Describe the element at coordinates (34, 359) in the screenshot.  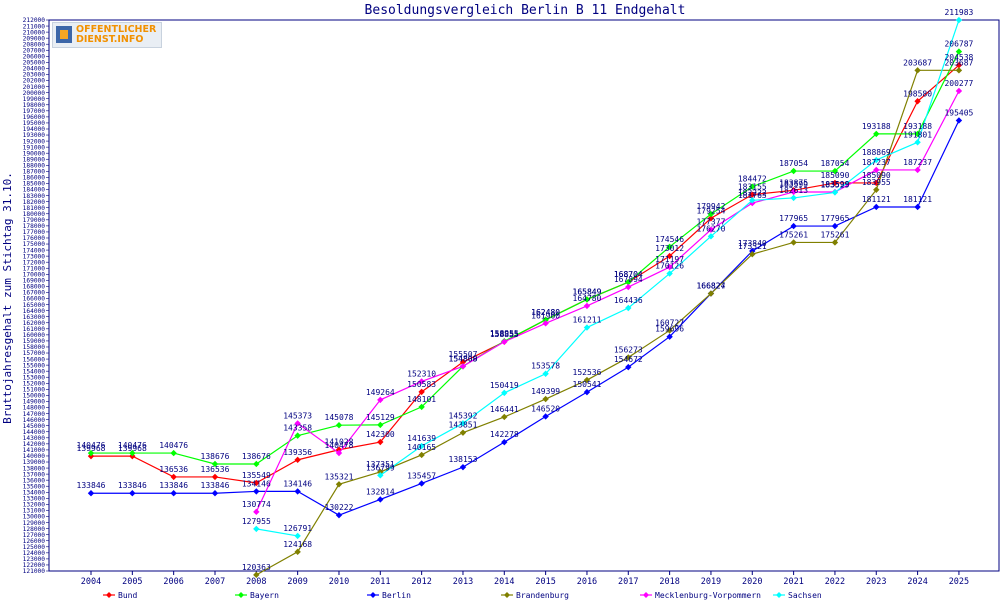
I see `y-tick-label: 156000` at that location.